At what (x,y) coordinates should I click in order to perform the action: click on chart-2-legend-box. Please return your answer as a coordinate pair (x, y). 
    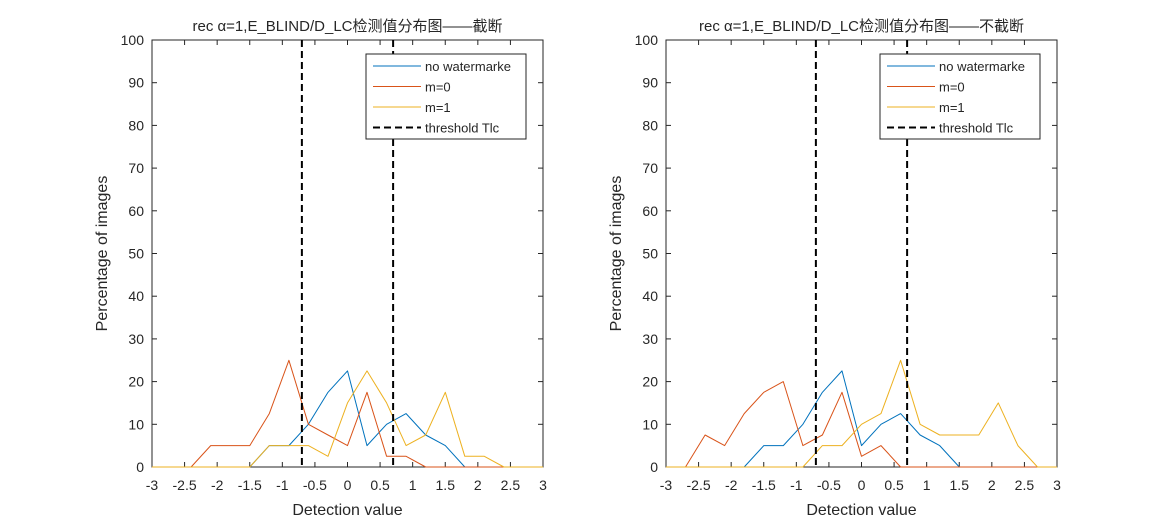
    Looking at the image, I should click on (960, 96).